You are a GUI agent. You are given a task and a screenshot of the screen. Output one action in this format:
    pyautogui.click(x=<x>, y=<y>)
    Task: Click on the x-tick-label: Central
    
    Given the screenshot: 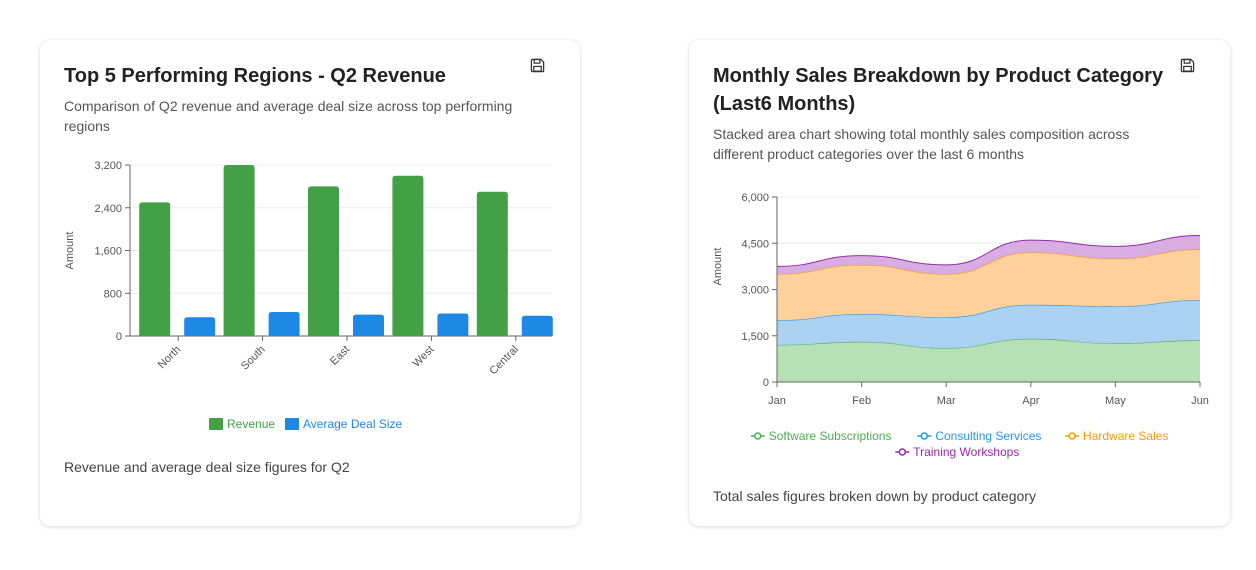 What is the action you would take?
    pyautogui.click(x=504, y=361)
    